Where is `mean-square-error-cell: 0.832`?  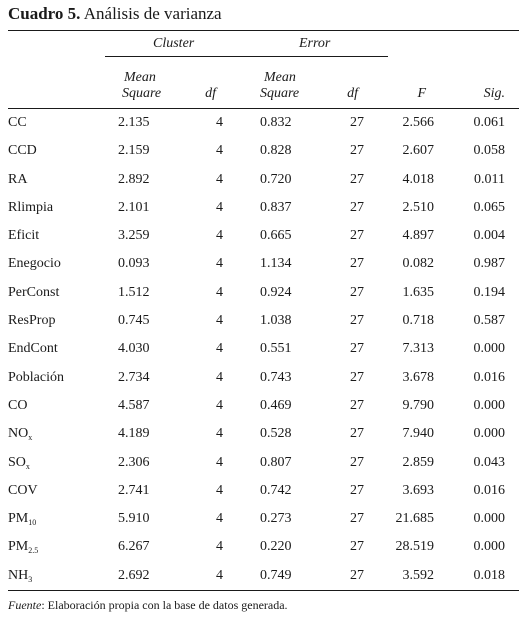
mean-square-error-cell: 0.832 is located at coordinates (276, 122).